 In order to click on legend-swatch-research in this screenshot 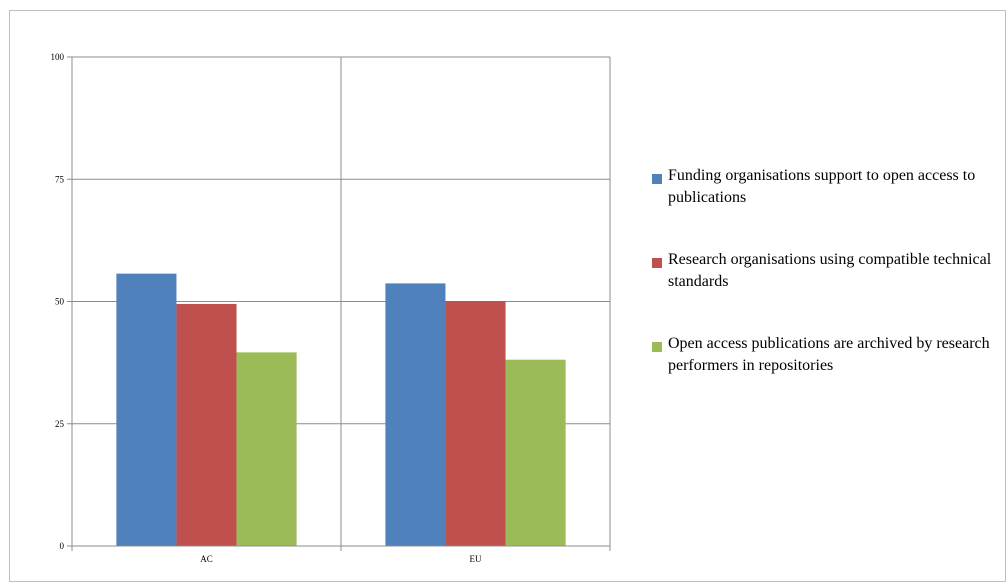, I will do `click(657, 263)`.